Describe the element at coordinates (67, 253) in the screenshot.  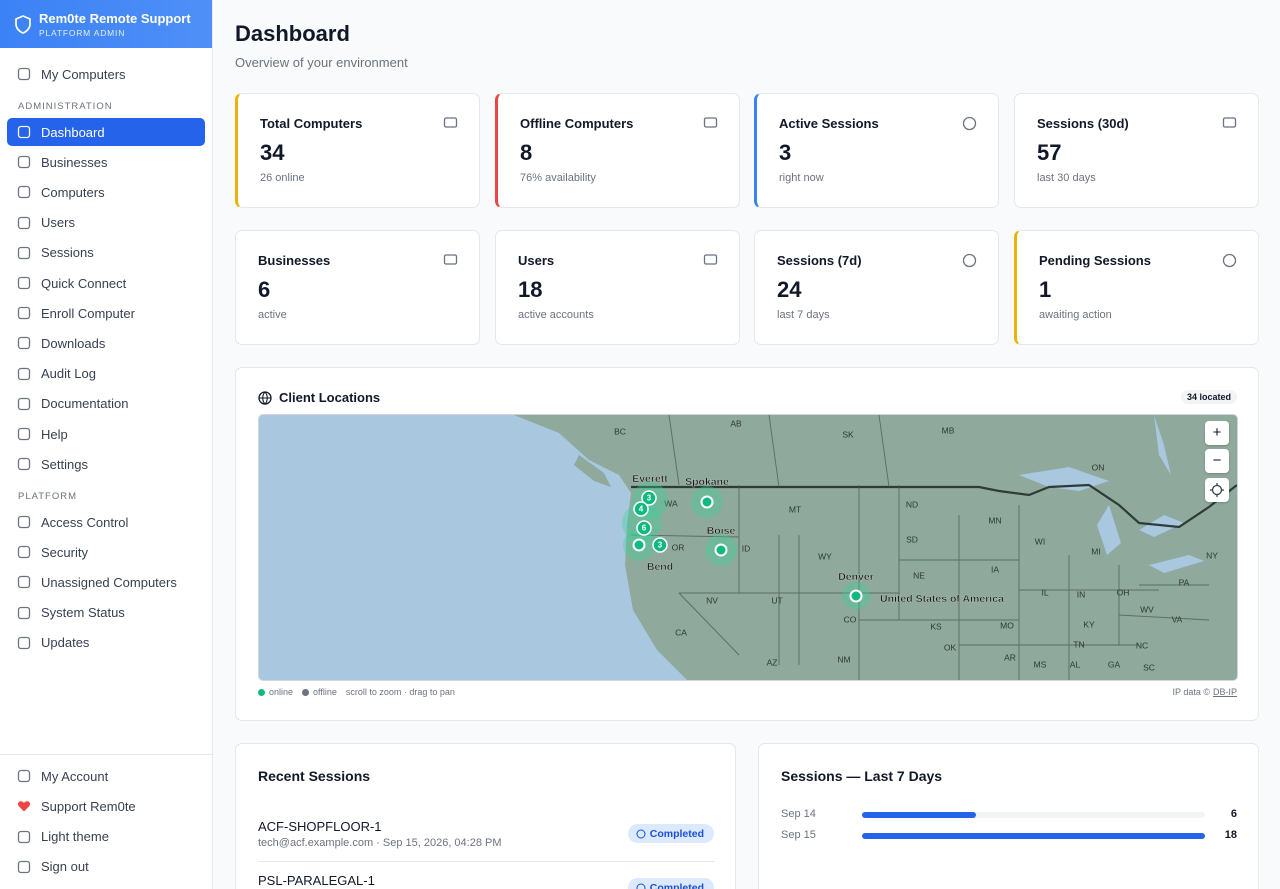
I see `nav-label: Sessions` at that location.